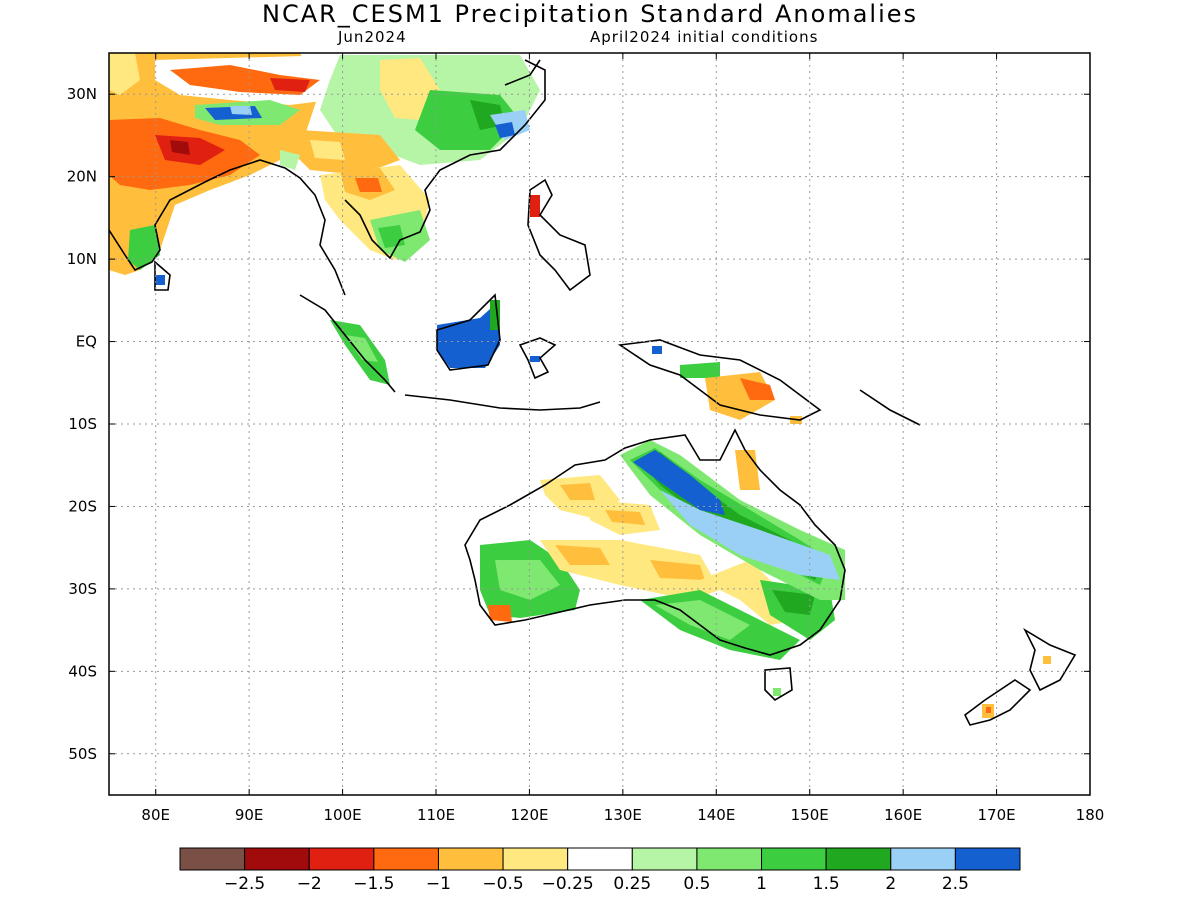 The height and width of the screenshot is (900, 1200). What do you see at coordinates (343, 815) in the screenshot?
I see `lon-tick-label: 100E` at bounding box center [343, 815].